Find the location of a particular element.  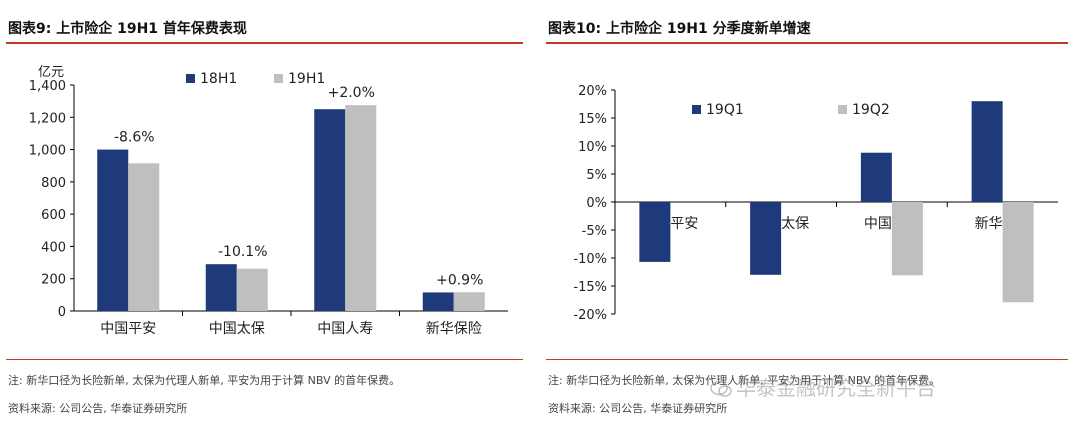

left-title-rule is located at coordinates (264, 43).